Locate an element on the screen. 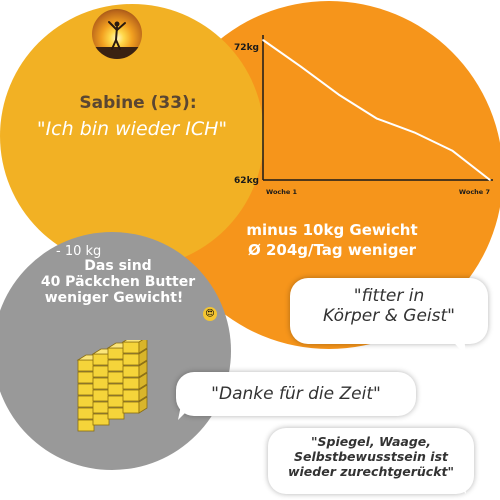 Image resolution: width=500 pixels, height=500 pixels. weight-series-line is located at coordinates (376, 110).